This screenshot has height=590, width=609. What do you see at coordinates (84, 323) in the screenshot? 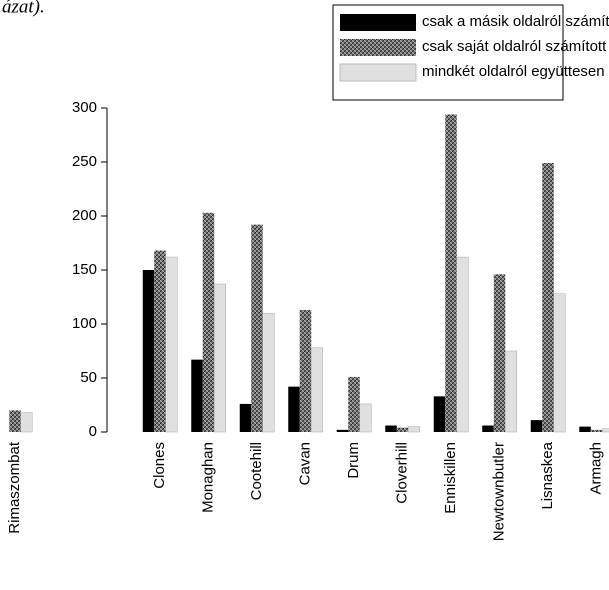
I see `y-tick-label: 100` at bounding box center [84, 323].